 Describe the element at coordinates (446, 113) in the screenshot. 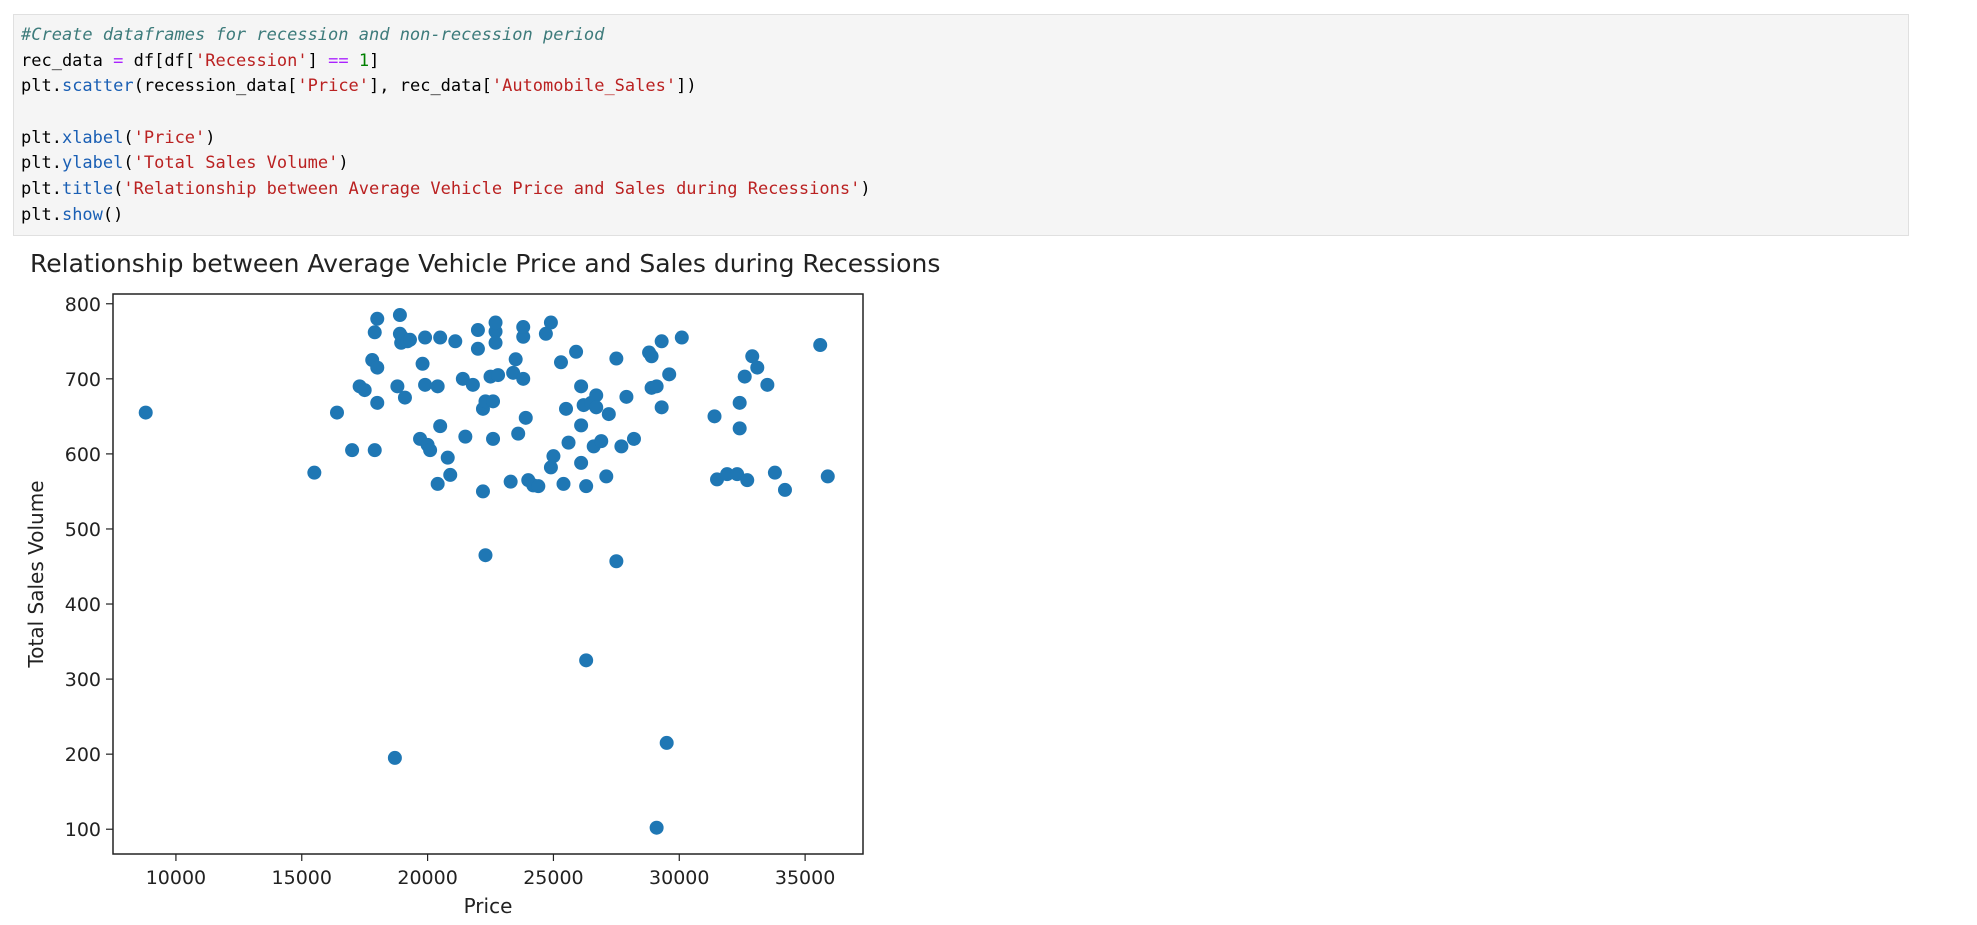

I see `code-line` at that location.